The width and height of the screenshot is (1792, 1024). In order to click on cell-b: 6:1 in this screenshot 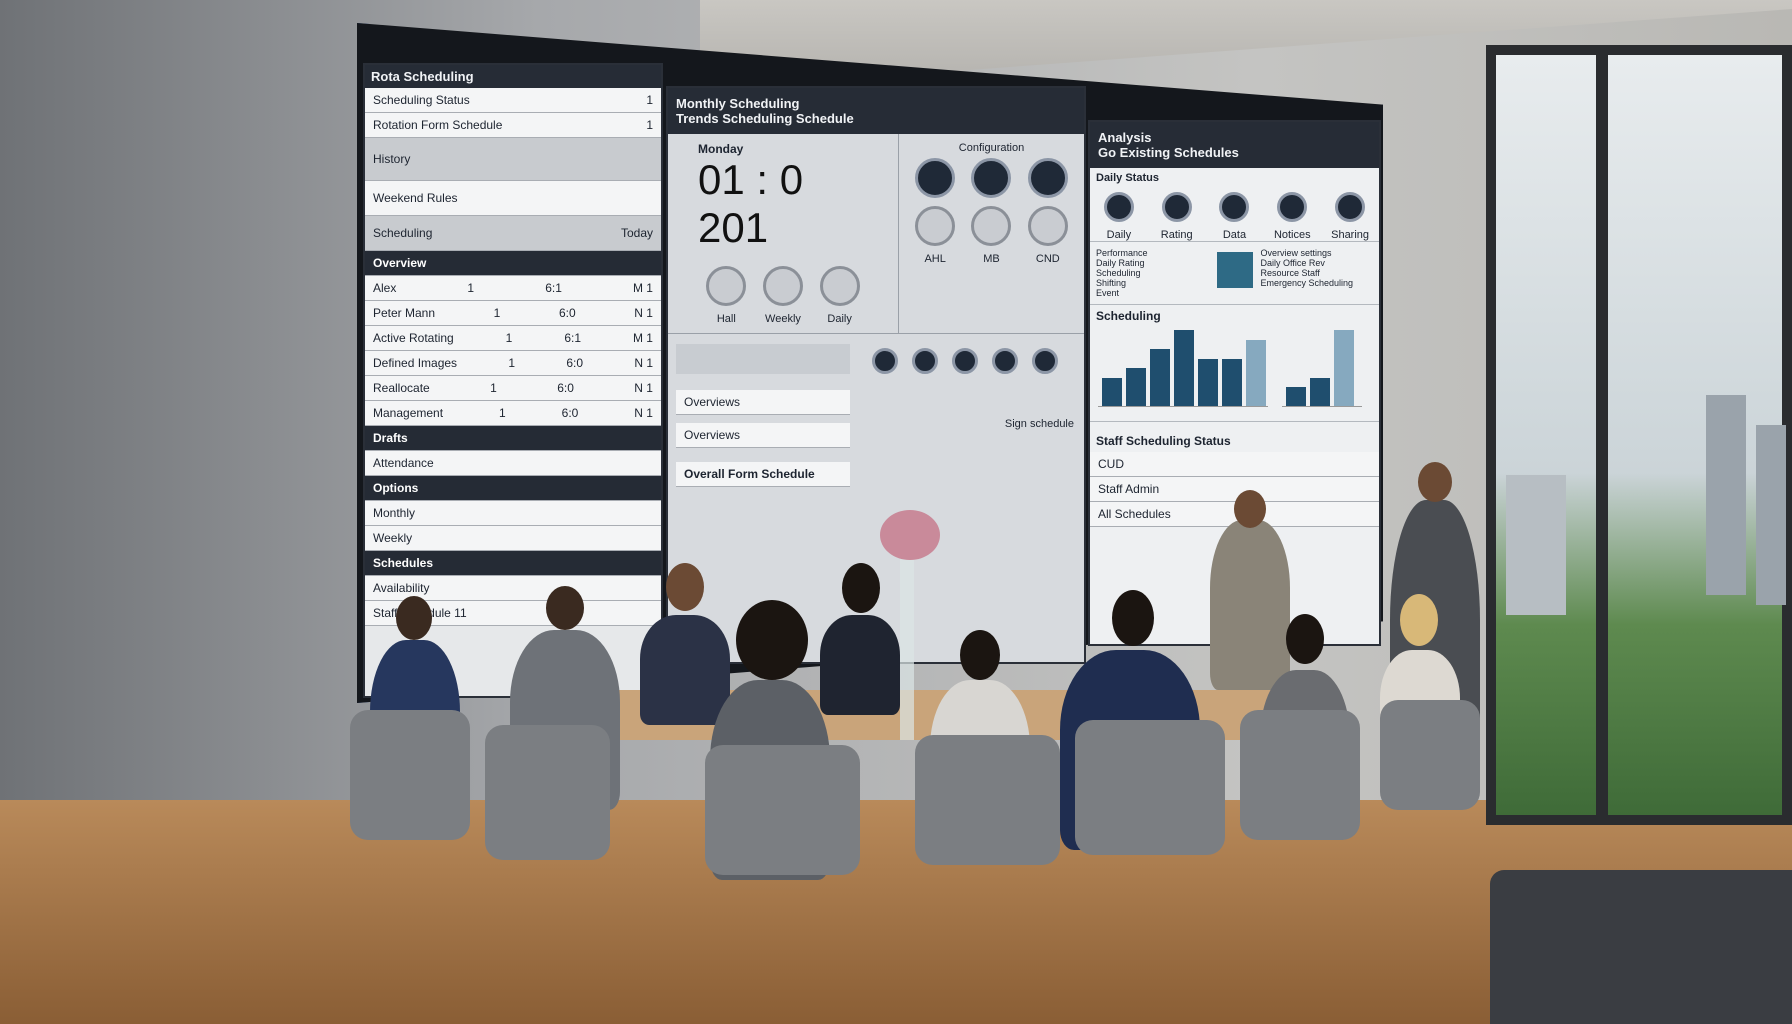, I will do `click(572, 338)`.